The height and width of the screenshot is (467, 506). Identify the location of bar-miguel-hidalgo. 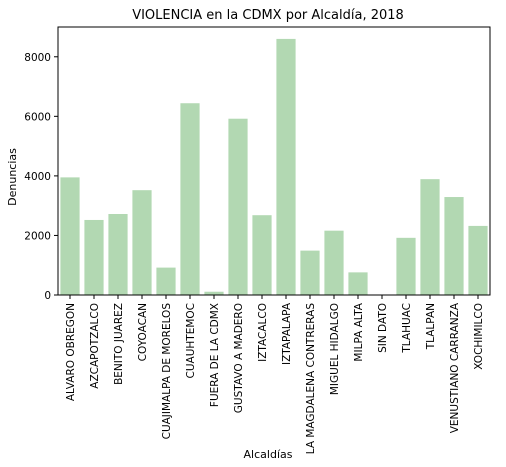
(334, 262).